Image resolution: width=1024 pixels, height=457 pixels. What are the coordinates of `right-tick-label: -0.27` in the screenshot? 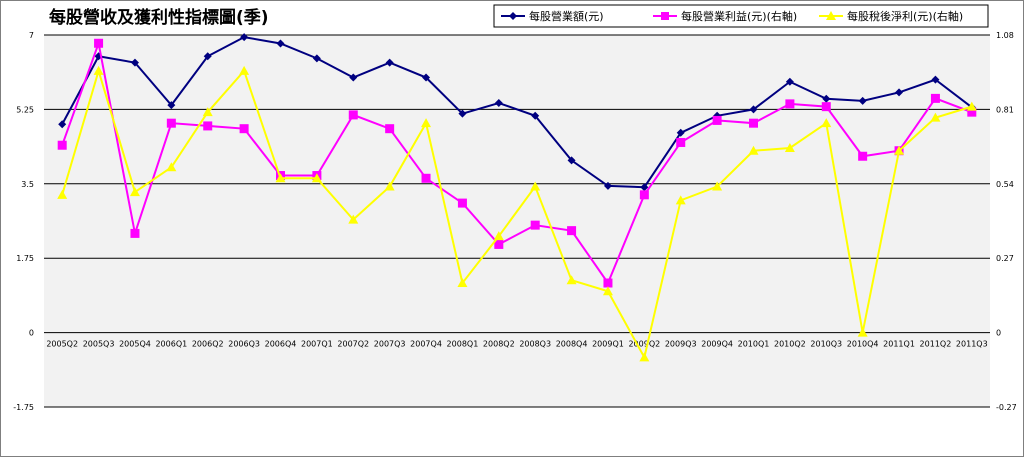 It's located at (1006, 407).